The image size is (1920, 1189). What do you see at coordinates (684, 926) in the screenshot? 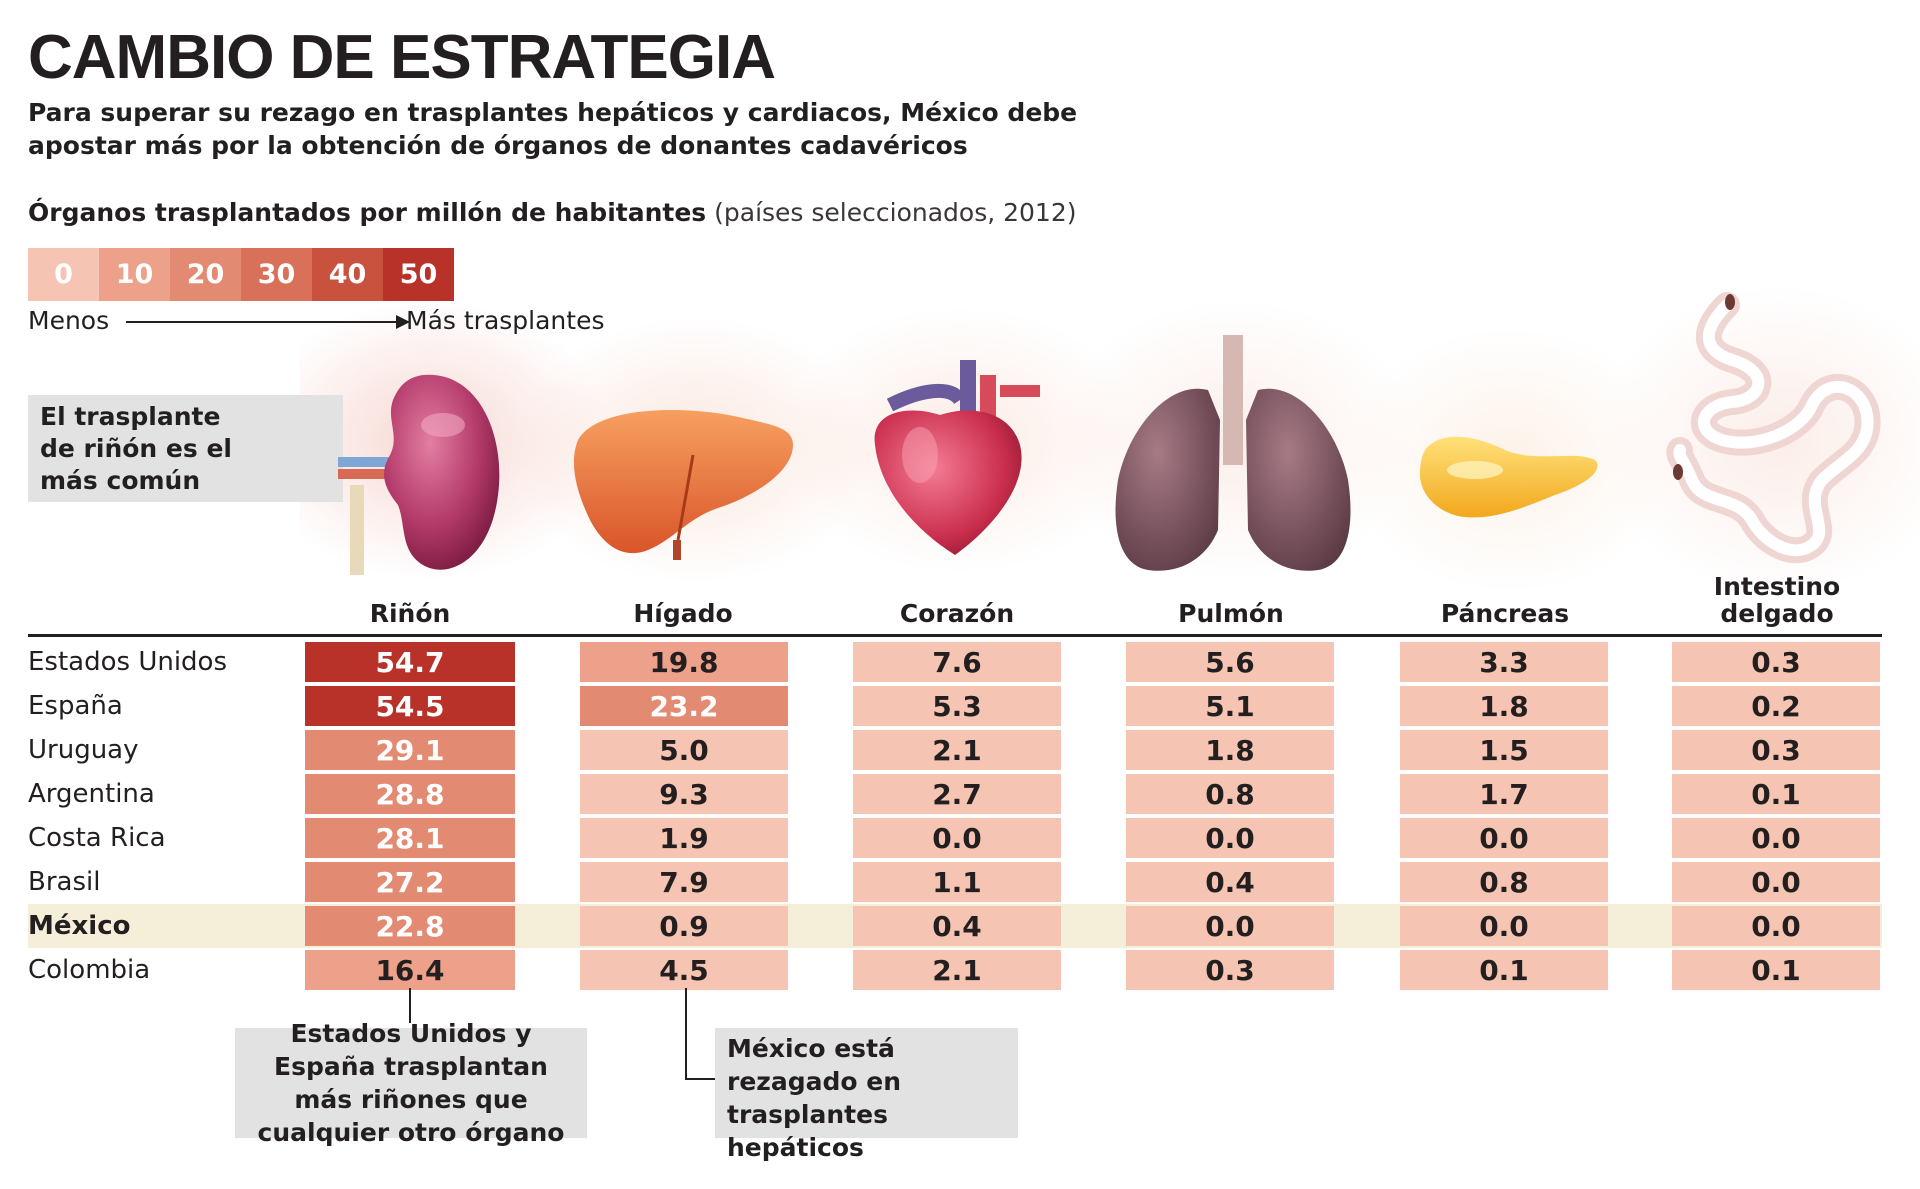
I see `table-cell: 0.9` at bounding box center [684, 926].